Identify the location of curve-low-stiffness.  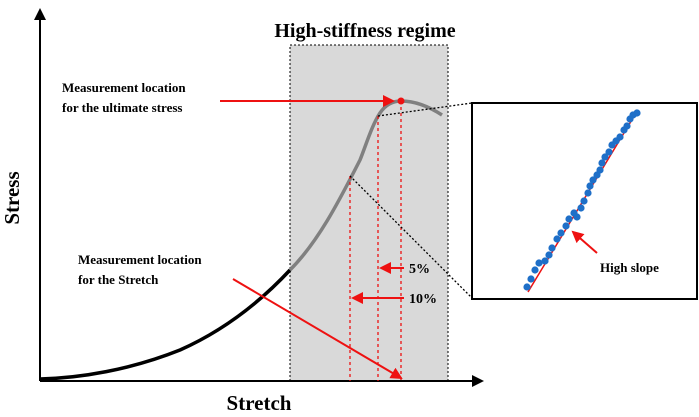
(165, 324).